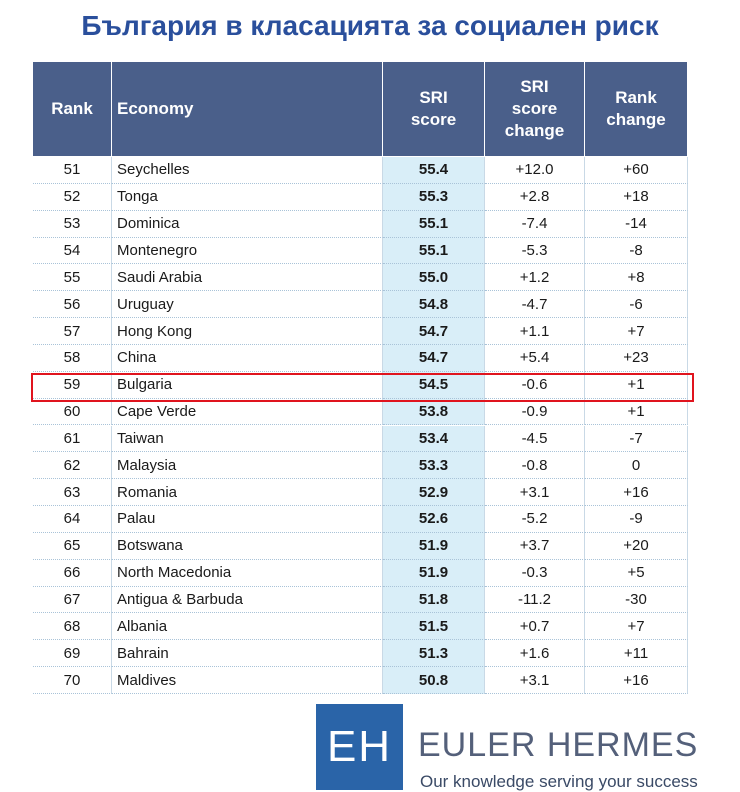  What do you see at coordinates (72, 412) in the screenshot?
I see `table-cell: 60` at bounding box center [72, 412].